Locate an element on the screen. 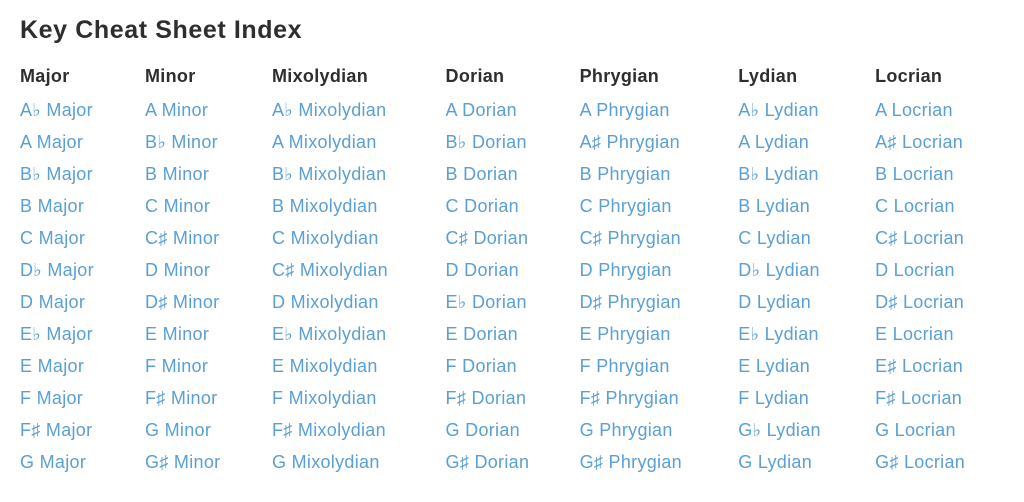  key-link: C Locrian is located at coordinates (915, 206).